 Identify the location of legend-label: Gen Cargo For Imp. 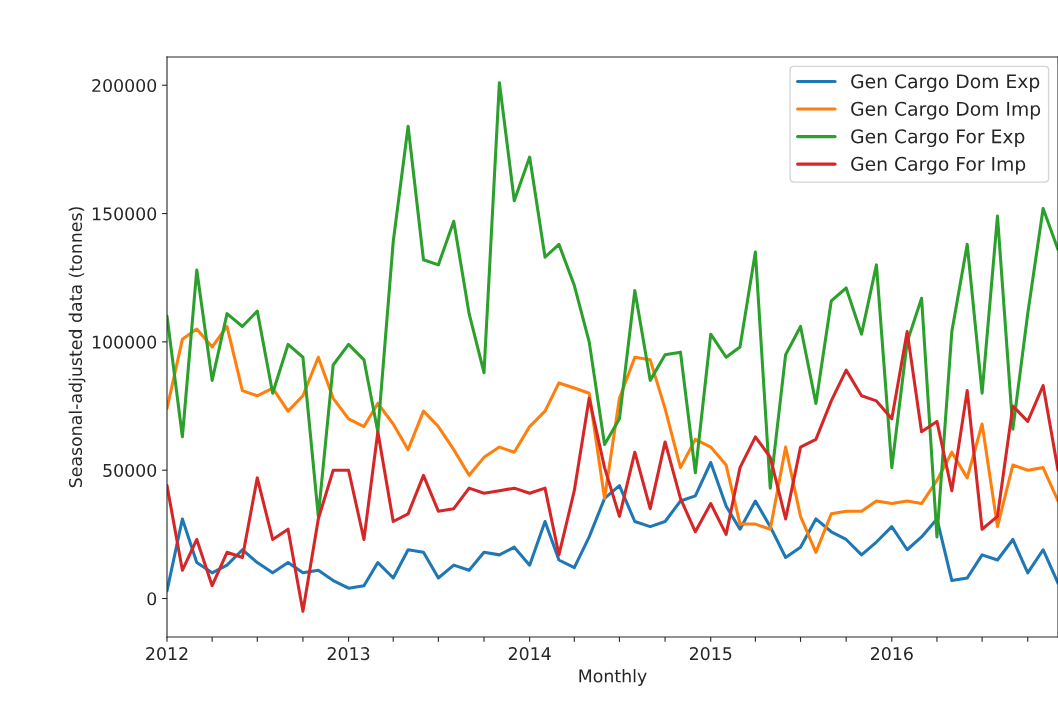
(938, 165).